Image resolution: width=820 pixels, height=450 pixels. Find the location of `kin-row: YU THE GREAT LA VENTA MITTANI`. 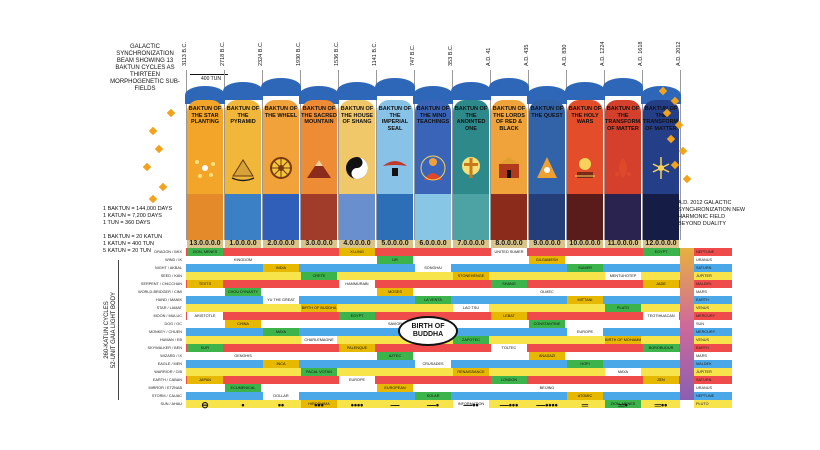

kin-row: YU THE GREAT LA VENTA MITTANI is located at coordinates (433, 300).